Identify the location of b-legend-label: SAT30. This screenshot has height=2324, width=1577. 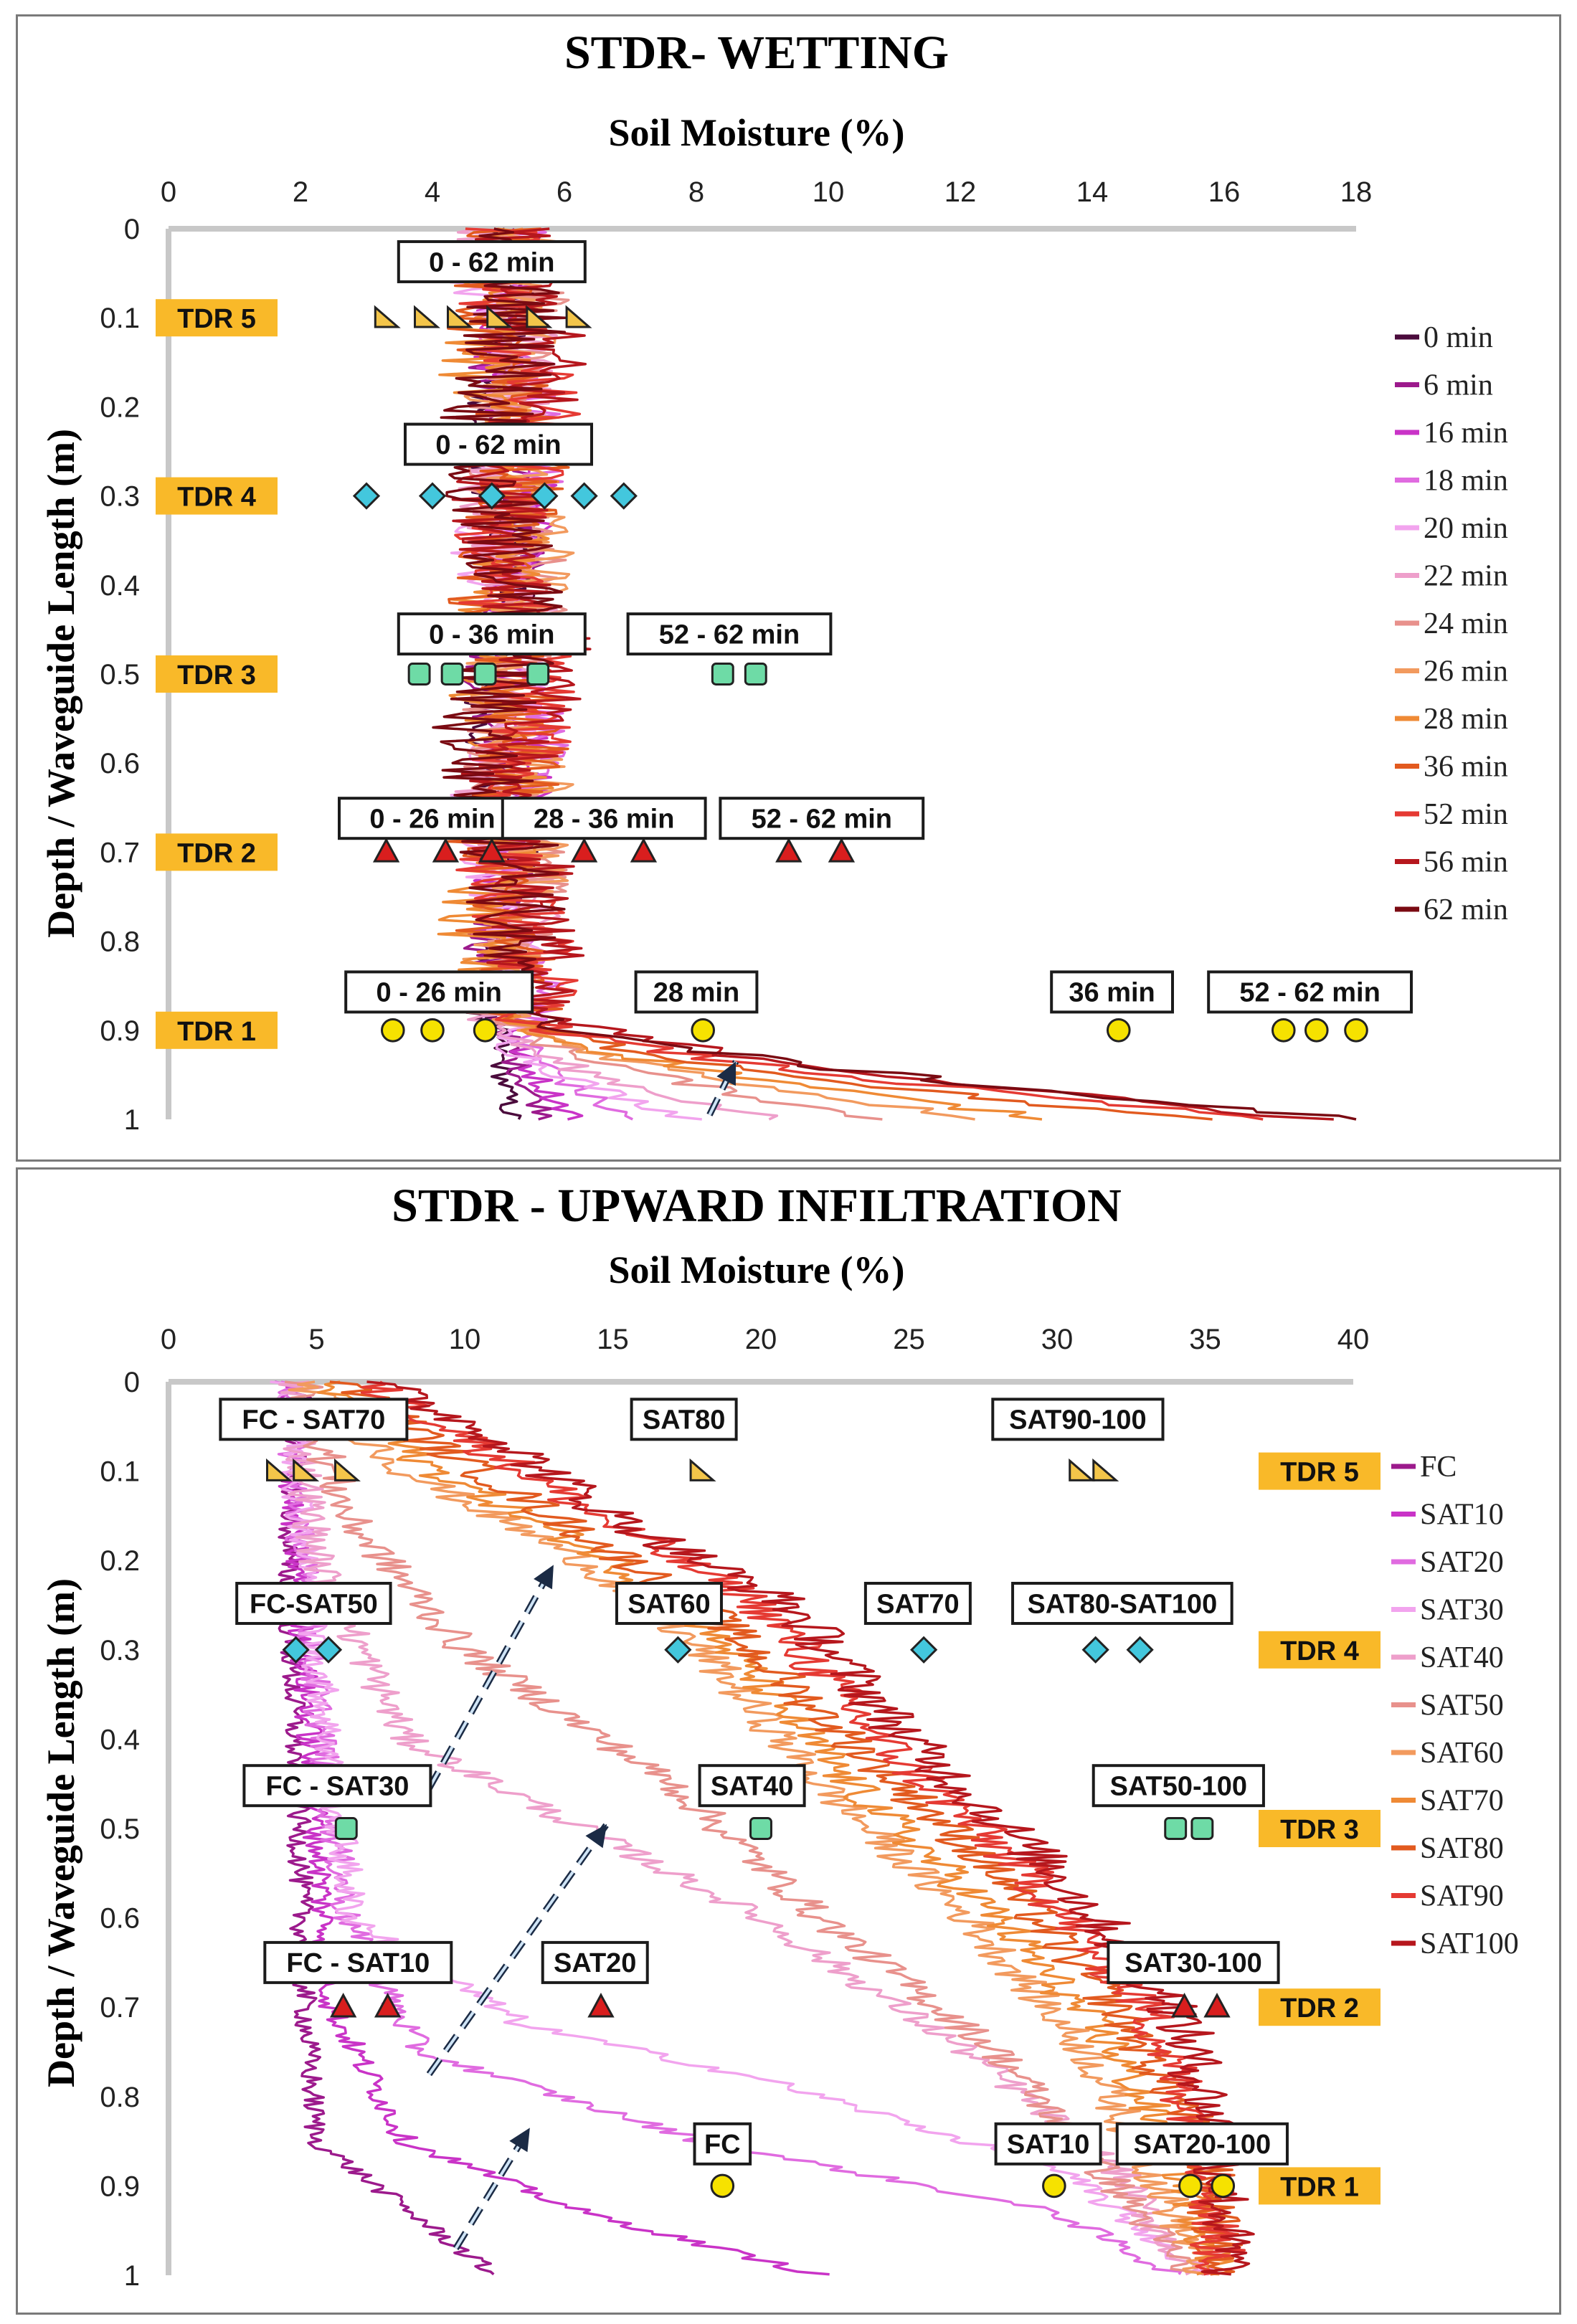
(1462, 1610).